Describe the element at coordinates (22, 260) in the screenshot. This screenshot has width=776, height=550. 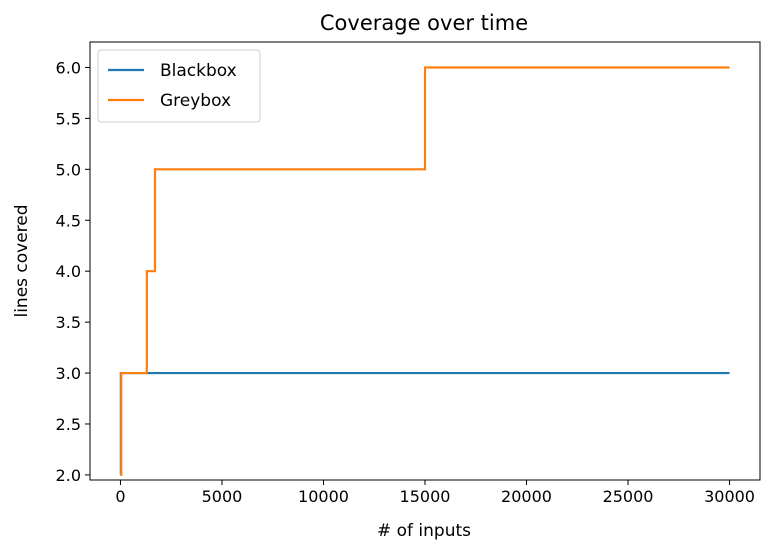
I see `y-axis-label: lines covered` at that location.